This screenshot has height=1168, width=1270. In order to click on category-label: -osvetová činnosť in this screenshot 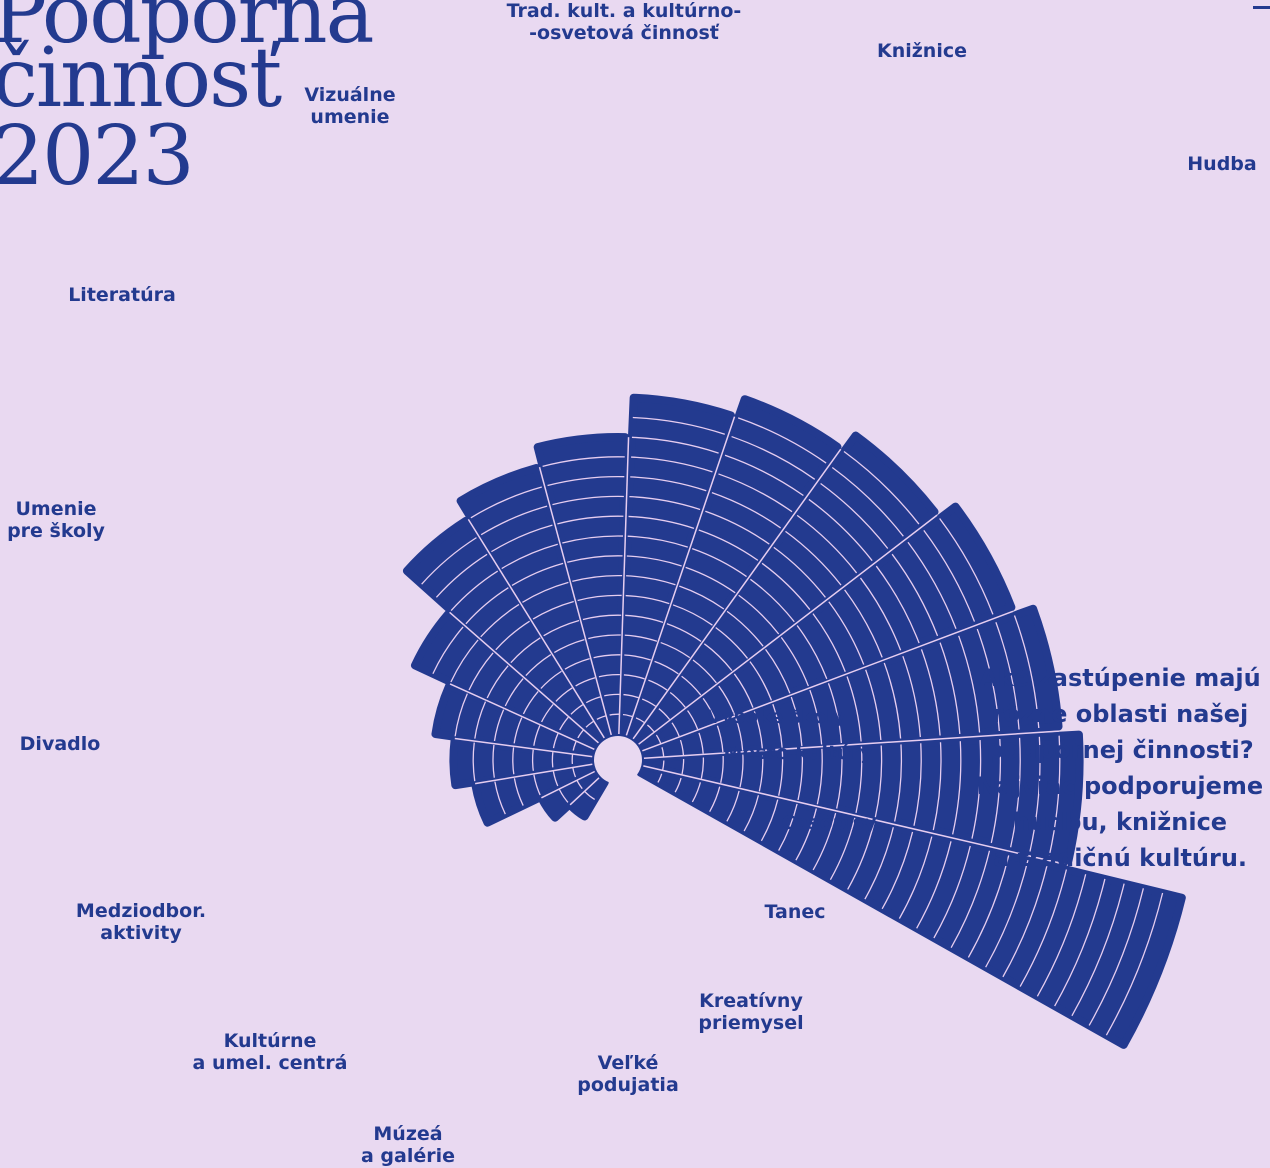, I will do `click(624, 33)`.